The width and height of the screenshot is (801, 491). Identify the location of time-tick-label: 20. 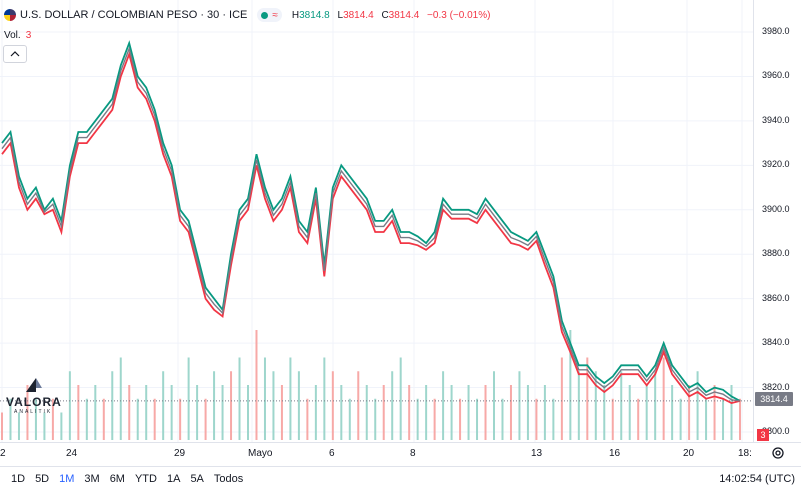
(689, 453).